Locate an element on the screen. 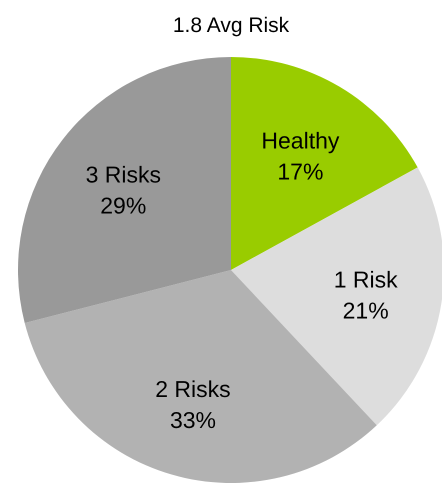  slice-label: Healthy is located at coordinates (300, 141).